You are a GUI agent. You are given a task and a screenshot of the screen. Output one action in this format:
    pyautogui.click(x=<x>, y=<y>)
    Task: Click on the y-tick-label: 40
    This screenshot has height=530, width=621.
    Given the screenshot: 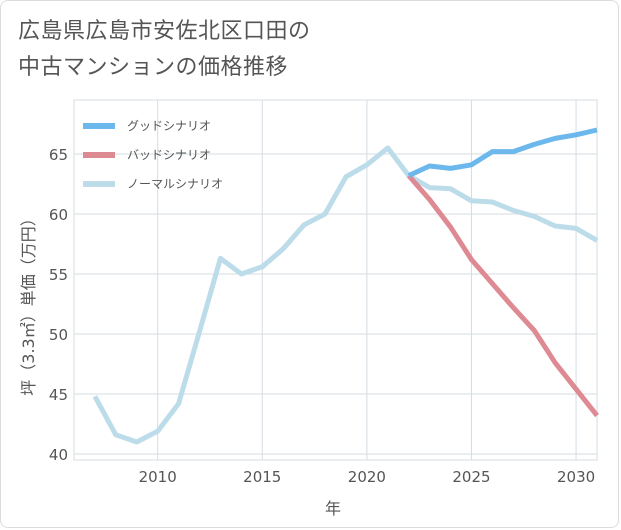 What is the action you would take?
    pyautogui.click(x=58, y=455)
    